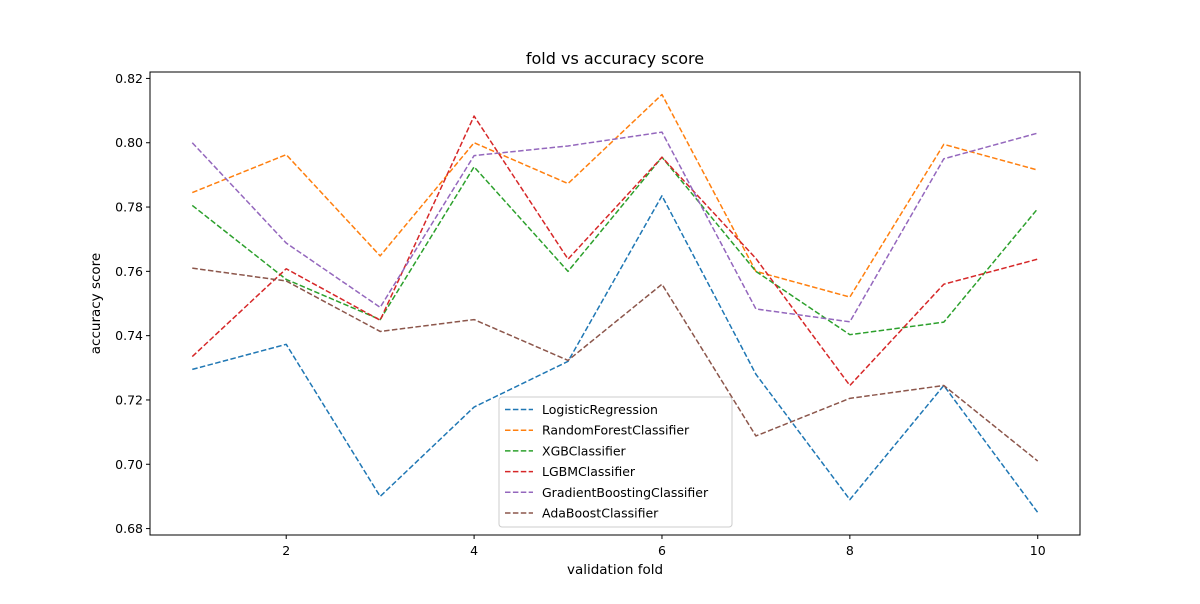  What do you see at coordinates (625, 492) in the screenshot?
I see `legend-label: GradientBoostingClassifier` at bounding box center [625, 492].